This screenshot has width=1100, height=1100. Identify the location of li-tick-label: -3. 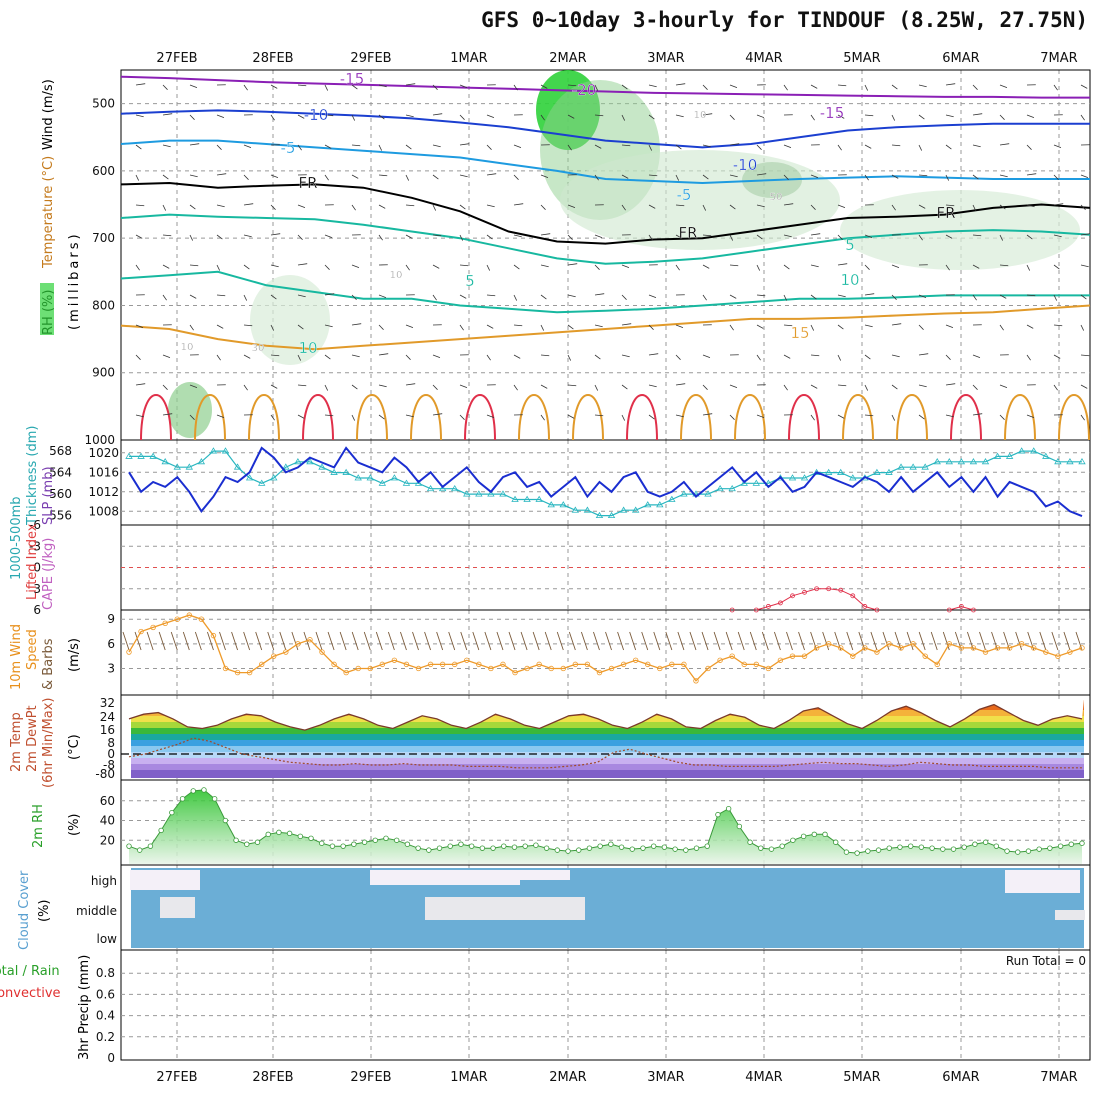
(35, 546).